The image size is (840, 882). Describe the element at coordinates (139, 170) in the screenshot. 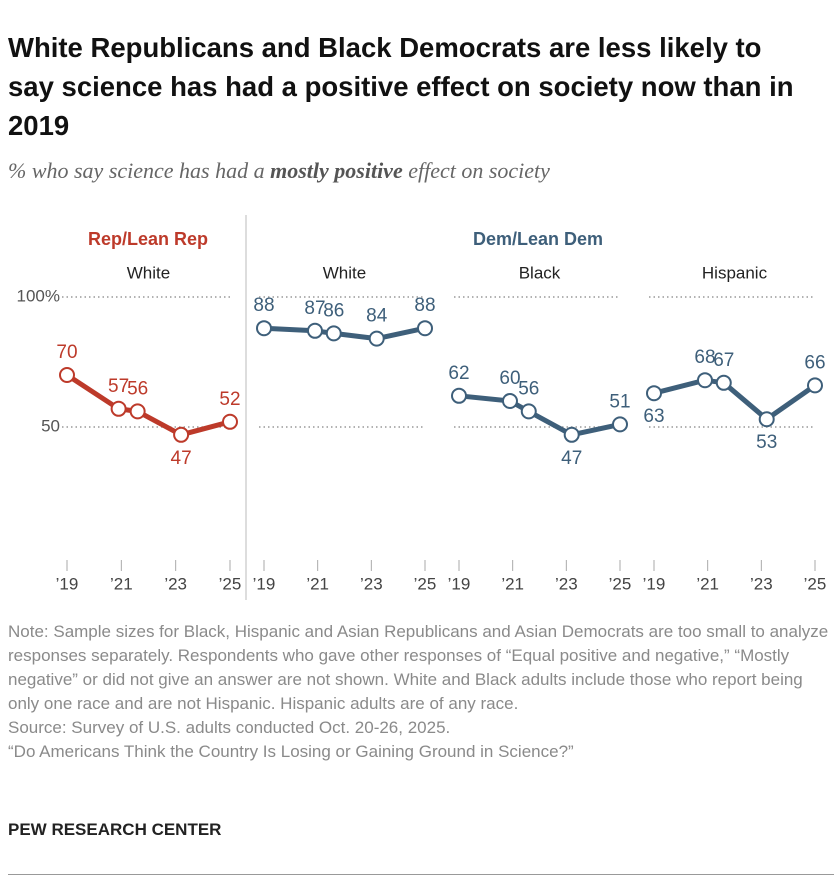

I see `subtitle-text: % who say science has had a` at that location.